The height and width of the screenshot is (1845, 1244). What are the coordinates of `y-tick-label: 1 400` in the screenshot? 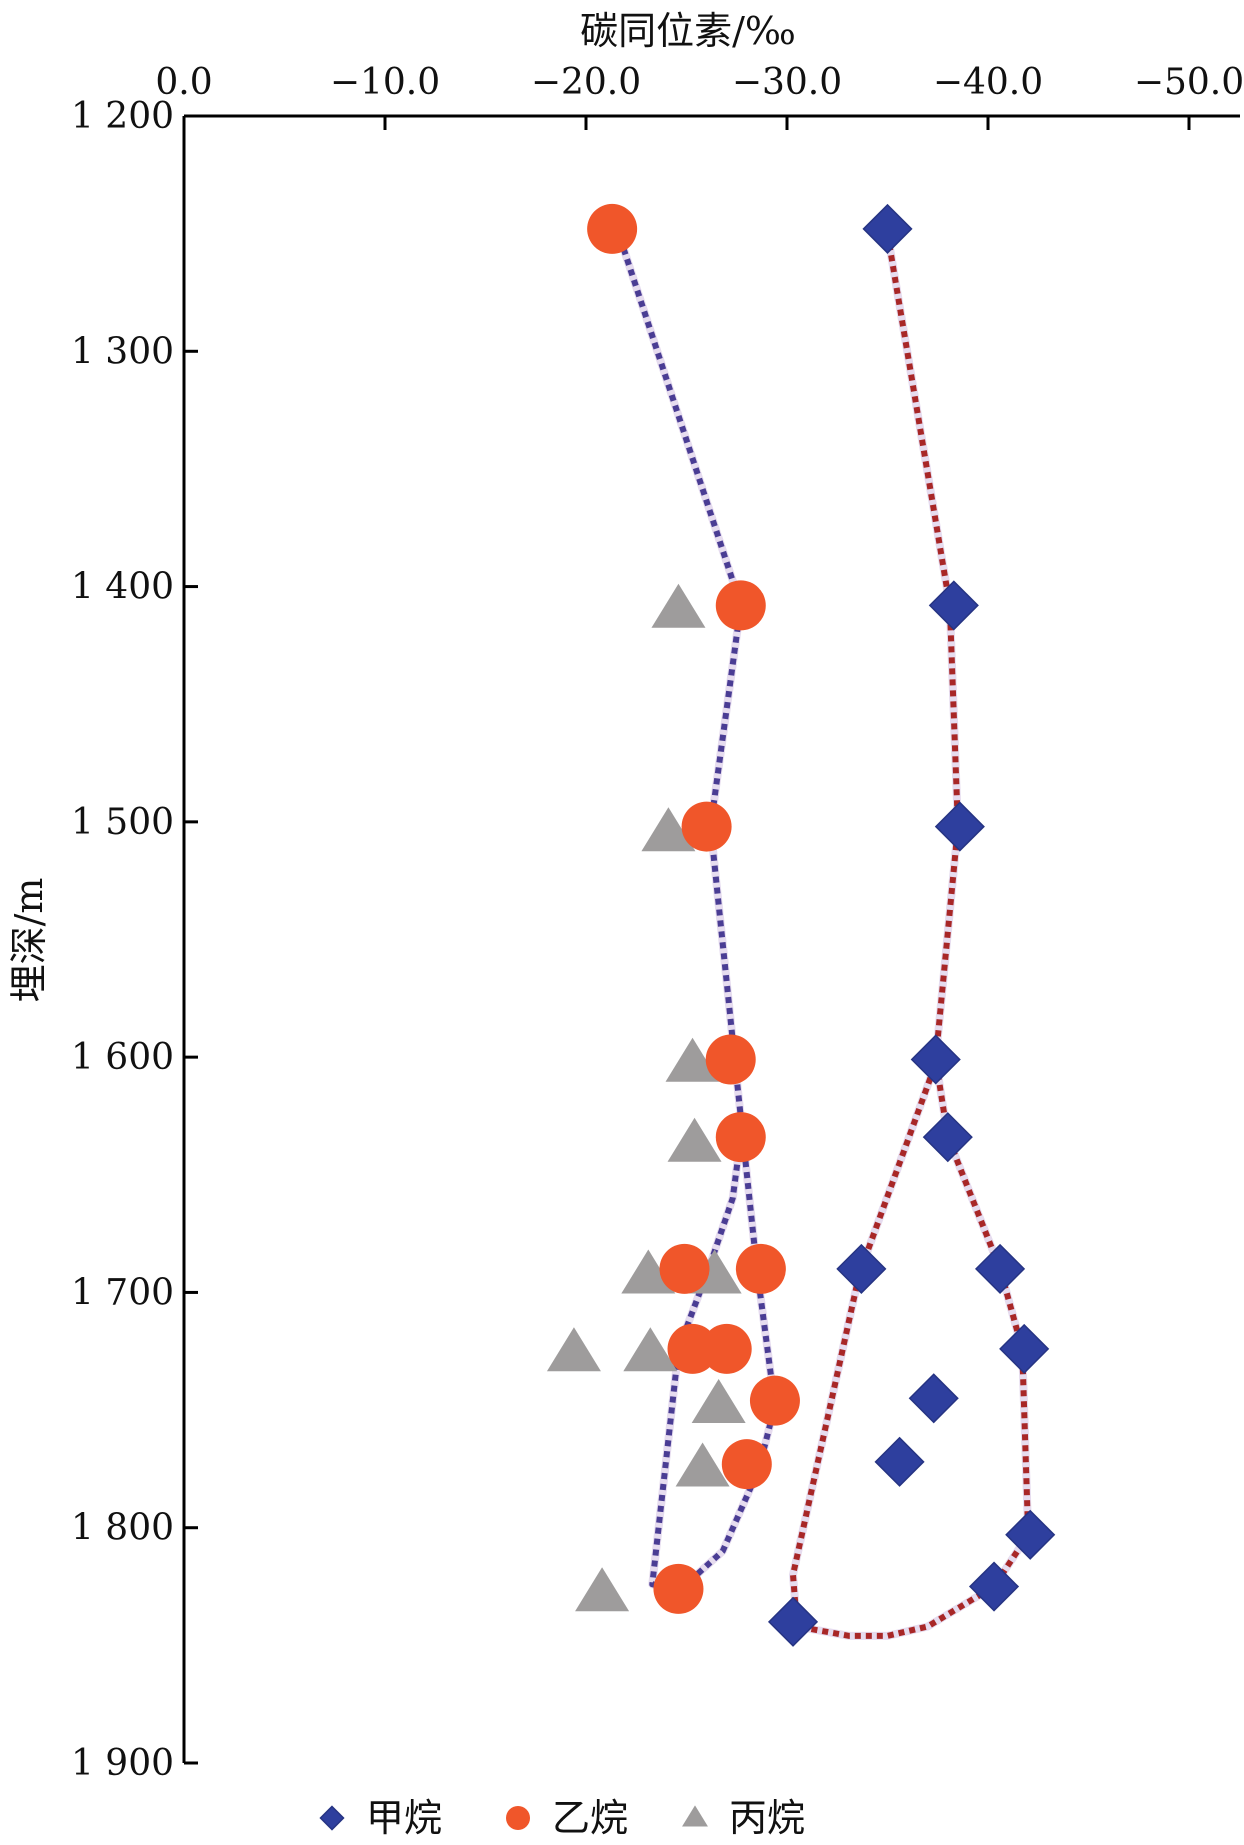 It's located at (122, 587).